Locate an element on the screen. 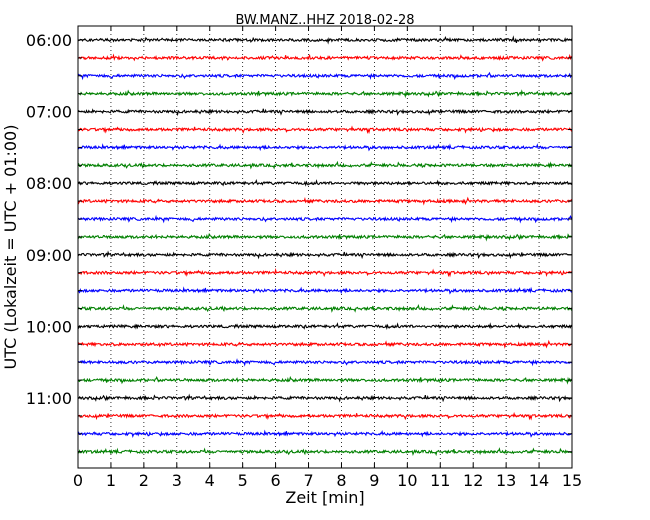  x-tick-label: 0 is located at coordinates (78, 480).